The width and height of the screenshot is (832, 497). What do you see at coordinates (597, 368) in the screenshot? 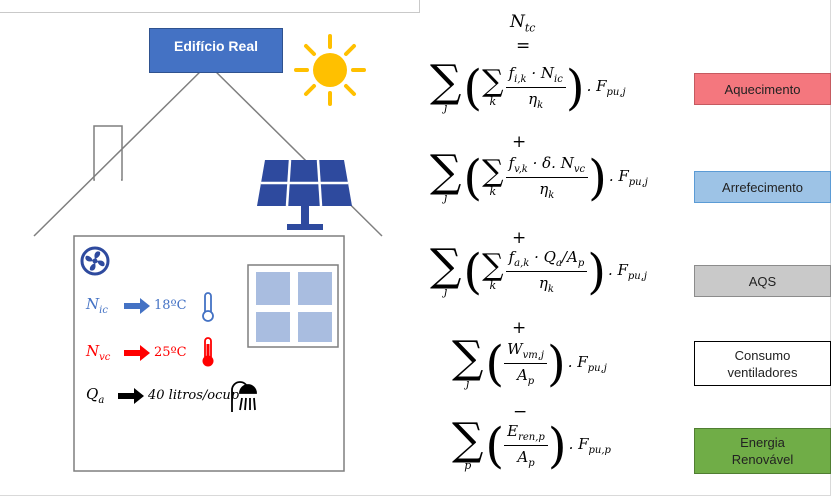
I see `factor-sub: pu,j` at bounding box center [597, 368].